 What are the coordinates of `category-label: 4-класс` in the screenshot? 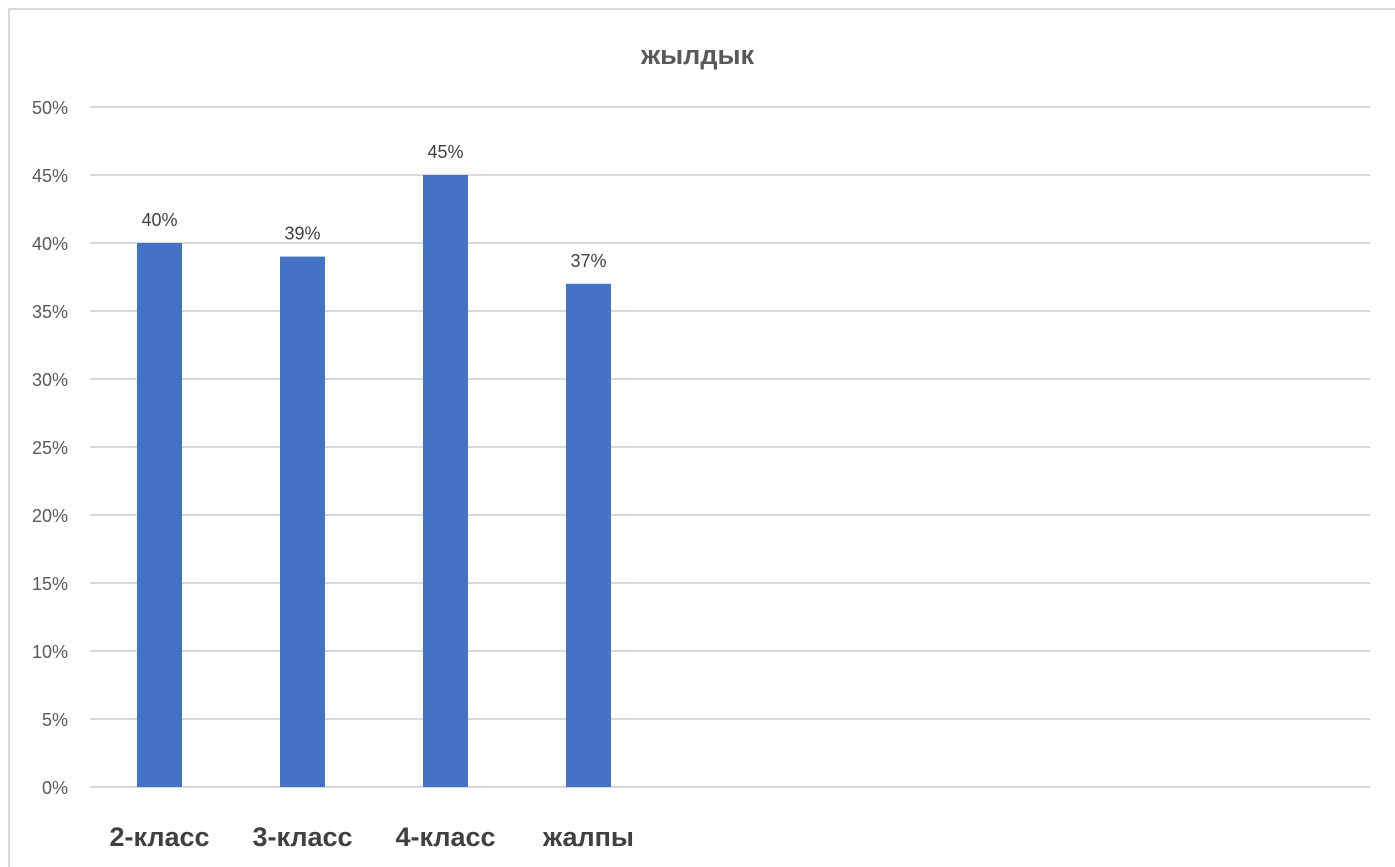 It's located at (445, 837).